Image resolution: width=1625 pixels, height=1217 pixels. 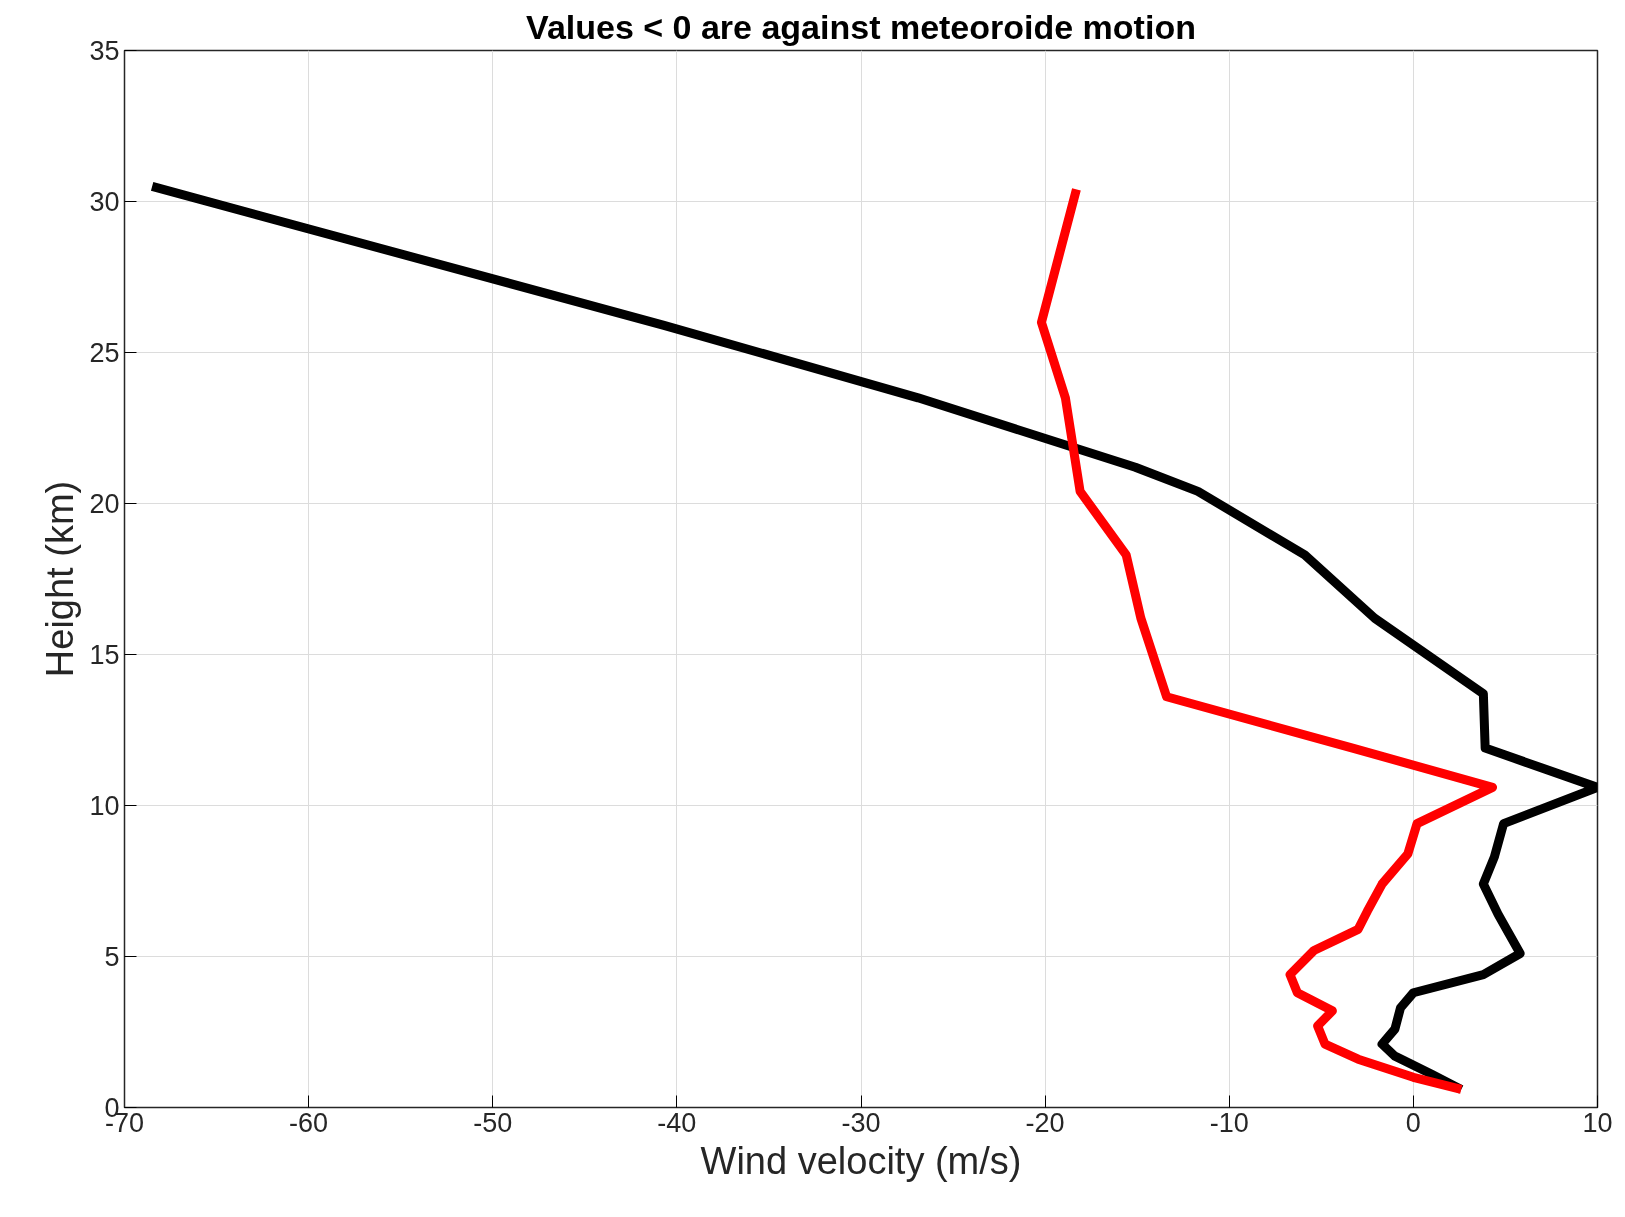 What do you see at coordinates (60, 579) in the screenshot?
I see `y-axis-title: Height (km)` at bounding box center [60, 579].